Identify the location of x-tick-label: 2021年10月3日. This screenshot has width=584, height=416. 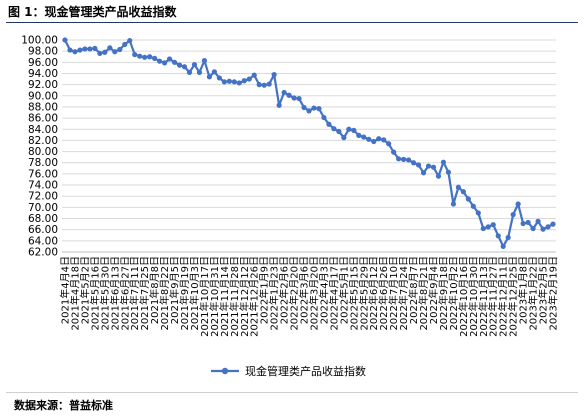
(194, 293).